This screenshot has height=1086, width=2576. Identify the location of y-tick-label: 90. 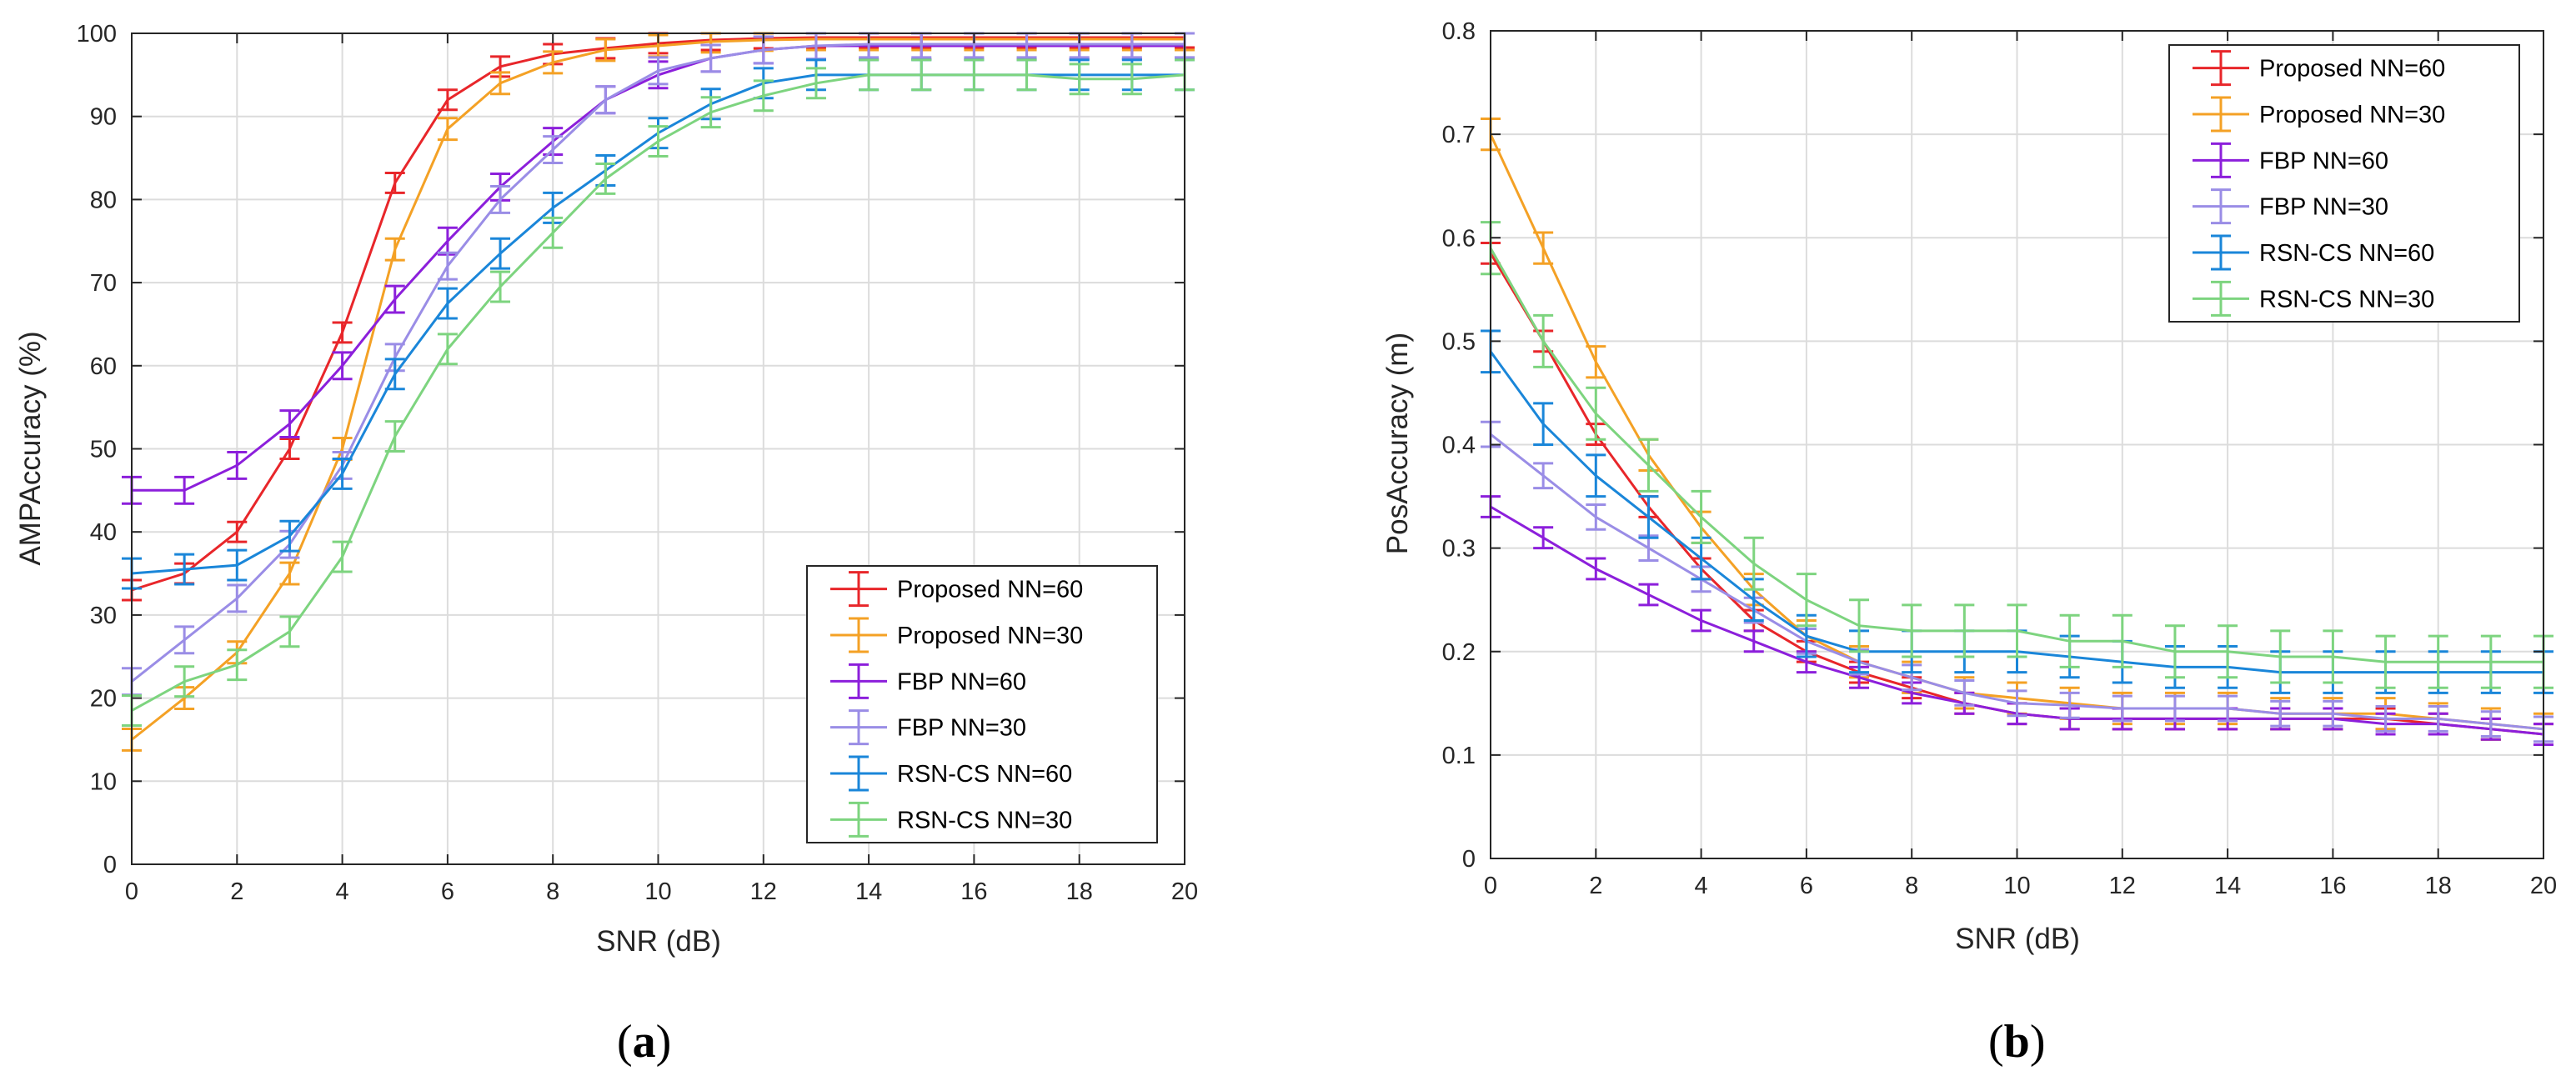
(103, 118).